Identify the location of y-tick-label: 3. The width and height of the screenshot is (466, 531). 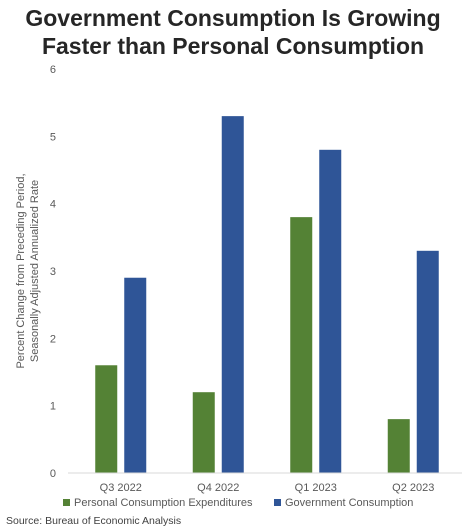
(53, 272).